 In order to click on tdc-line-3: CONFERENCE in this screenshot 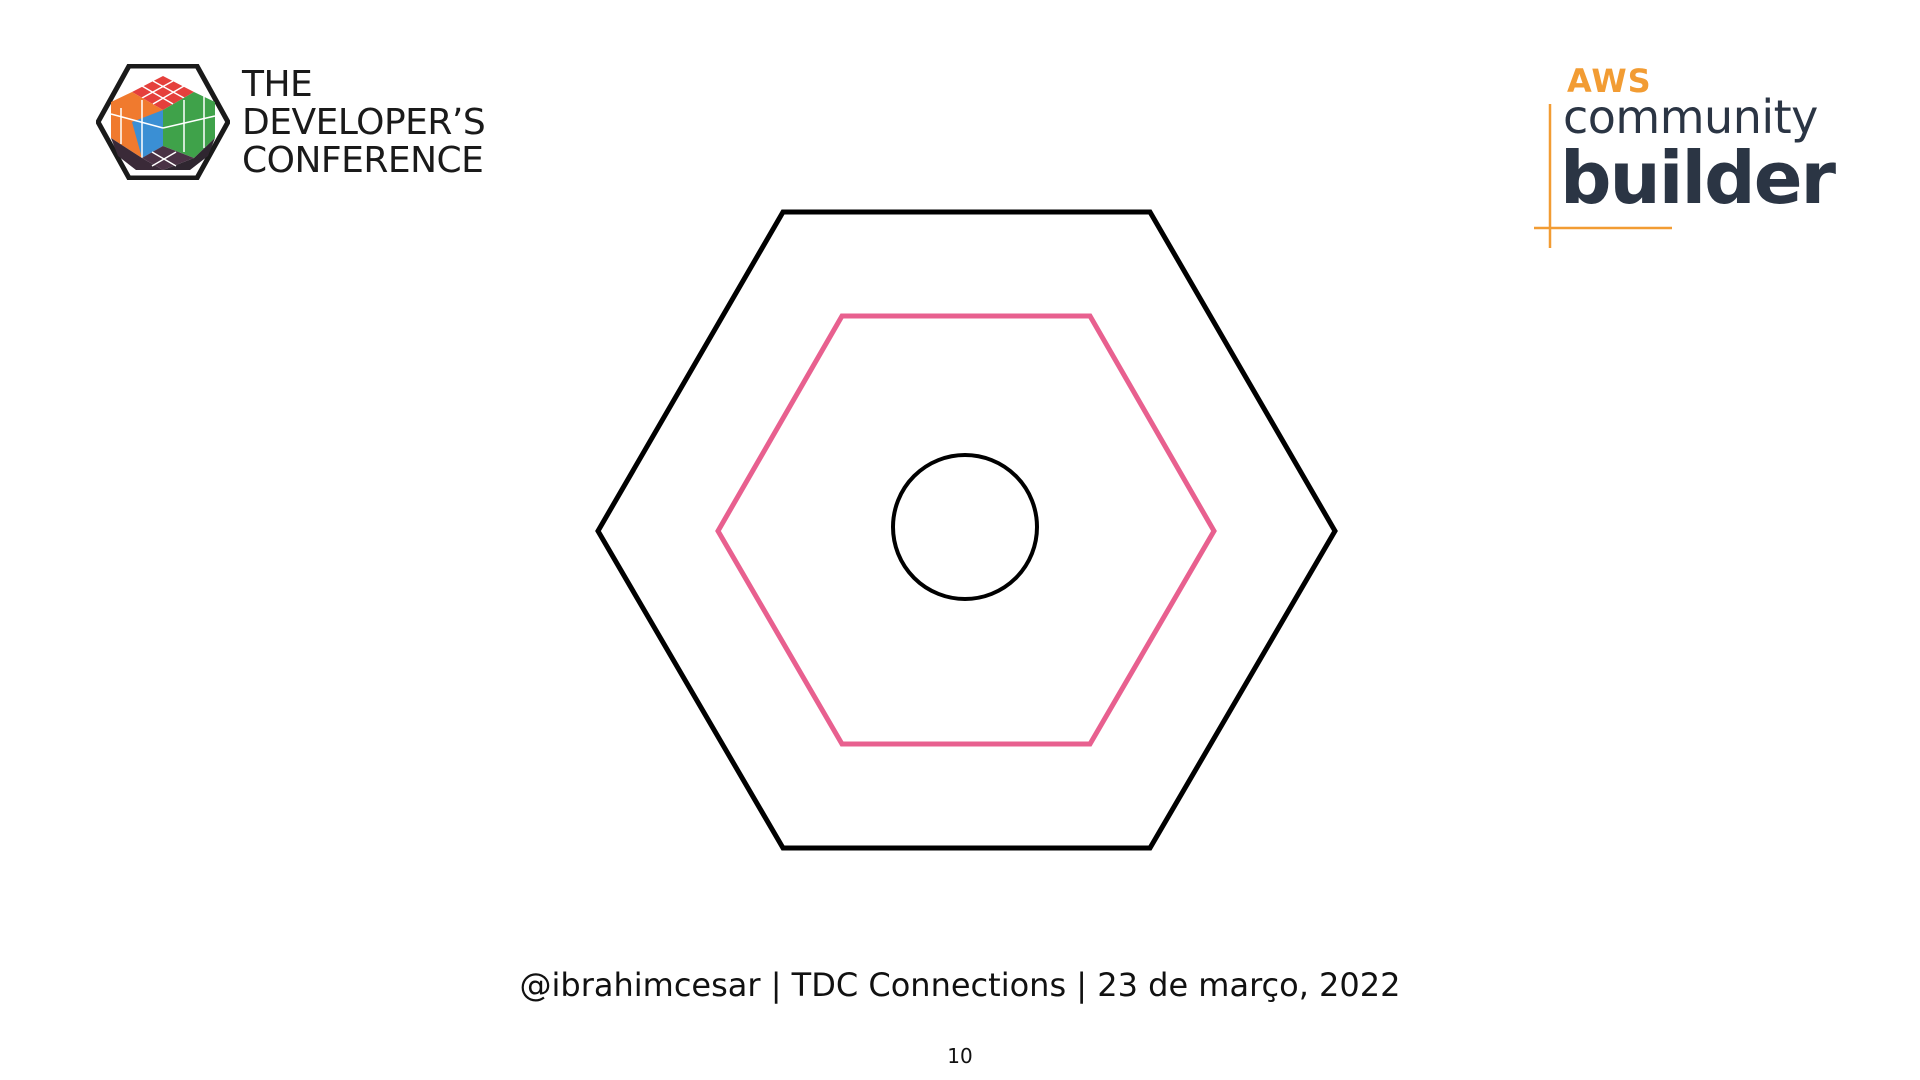, I will do `click(363, 160)`.